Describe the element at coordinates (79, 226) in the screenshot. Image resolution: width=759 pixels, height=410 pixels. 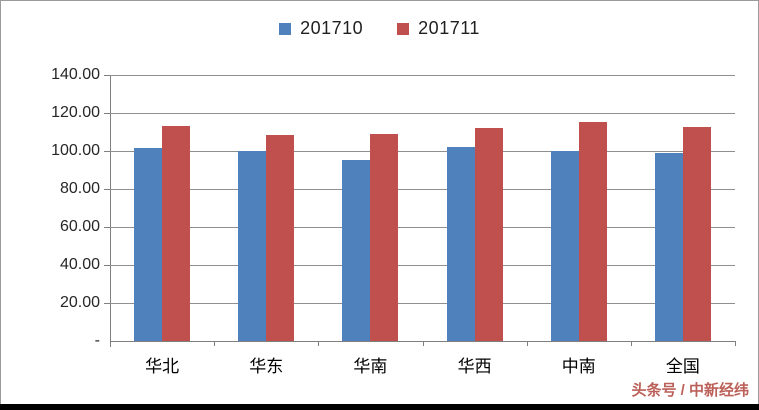
I see `y-axis-label: 60.00` at that location.